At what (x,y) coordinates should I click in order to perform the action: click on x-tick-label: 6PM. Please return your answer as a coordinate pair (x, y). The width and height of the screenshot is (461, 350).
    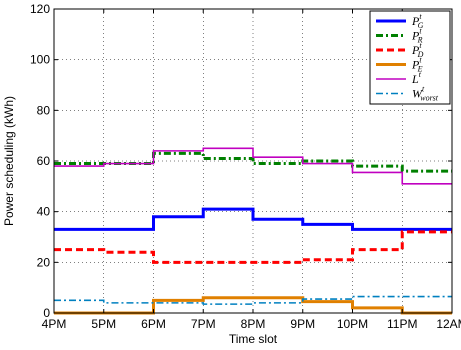
    Looking at the image, I should click on (153, 324).